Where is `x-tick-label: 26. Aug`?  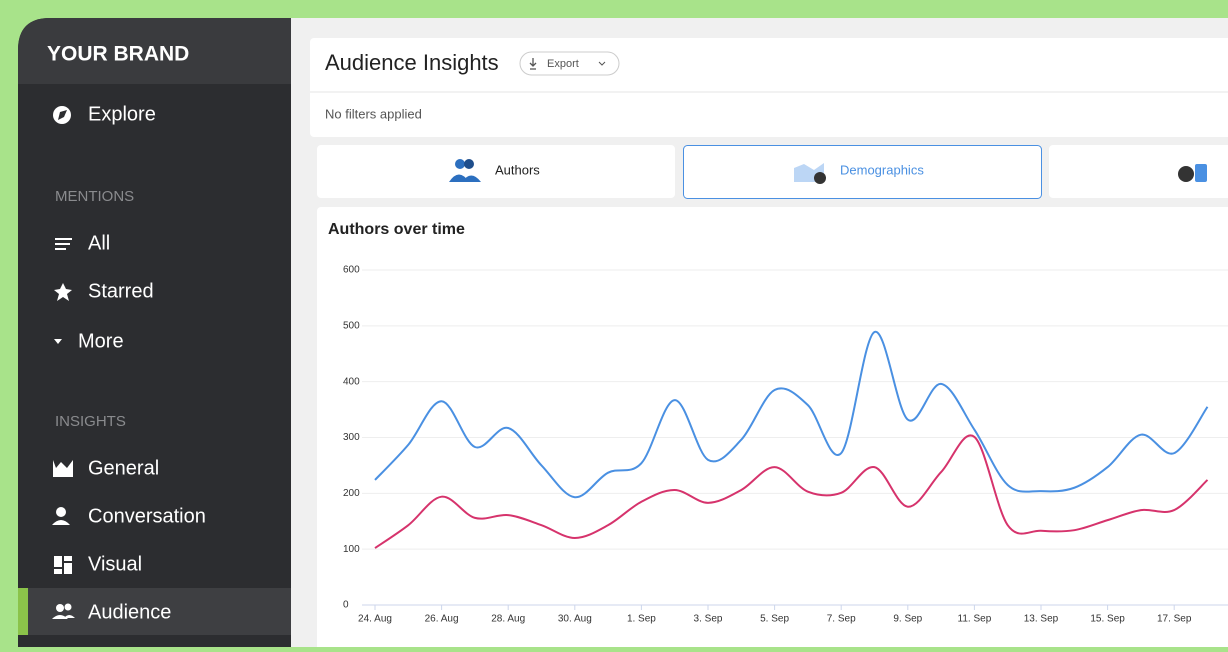 x-tick-label: 26. Aug is located at coordinates (442, 619).